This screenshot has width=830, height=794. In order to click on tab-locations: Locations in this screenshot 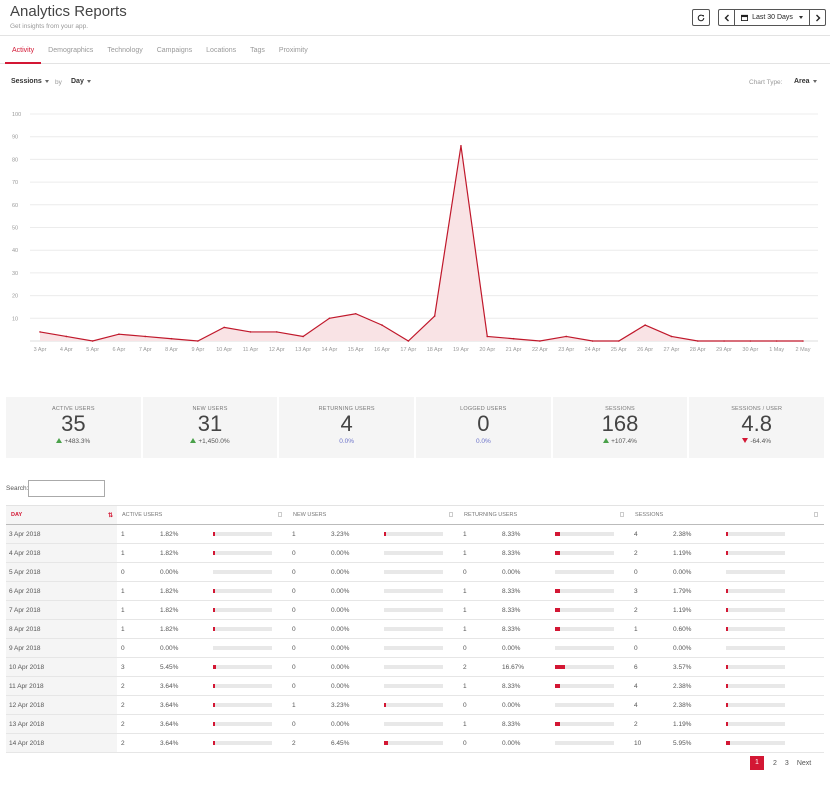, I will do `click(221, 50)`.